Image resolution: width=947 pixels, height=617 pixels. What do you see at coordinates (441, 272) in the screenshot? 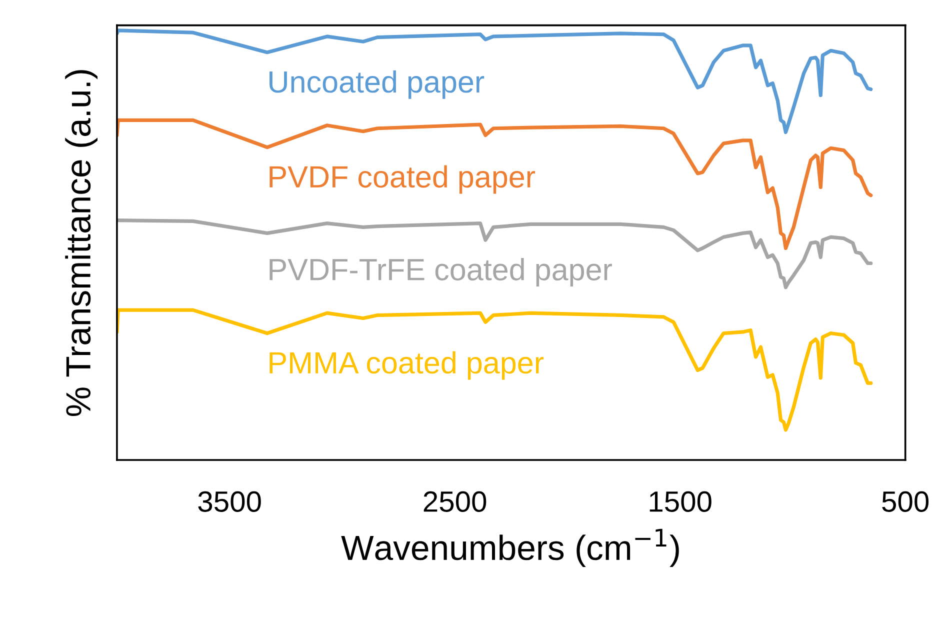
I see `series-label: PVDF-TrFE coated paper` at bounding box center [441, 272].